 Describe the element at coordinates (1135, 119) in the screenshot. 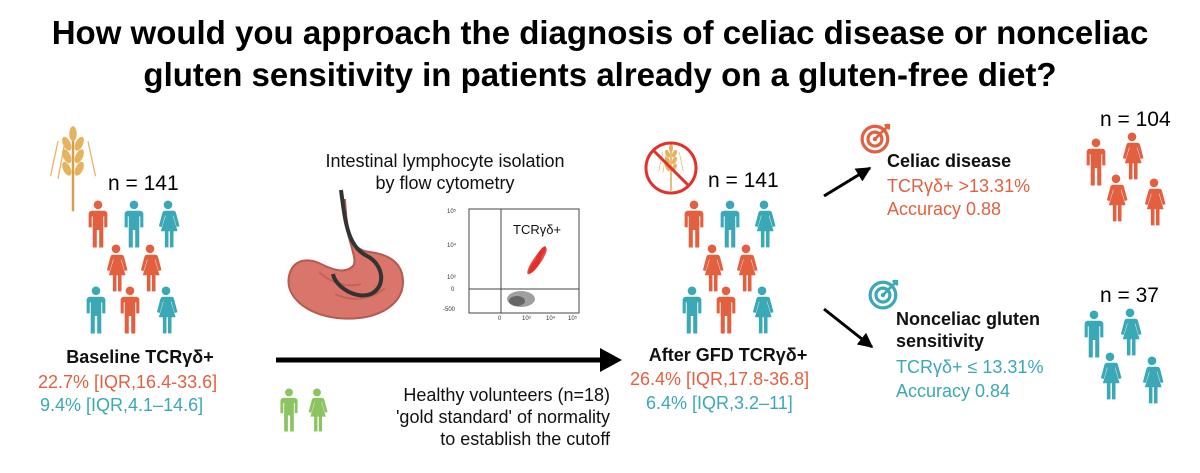

I see `celiac-count: n = 104` at that location.